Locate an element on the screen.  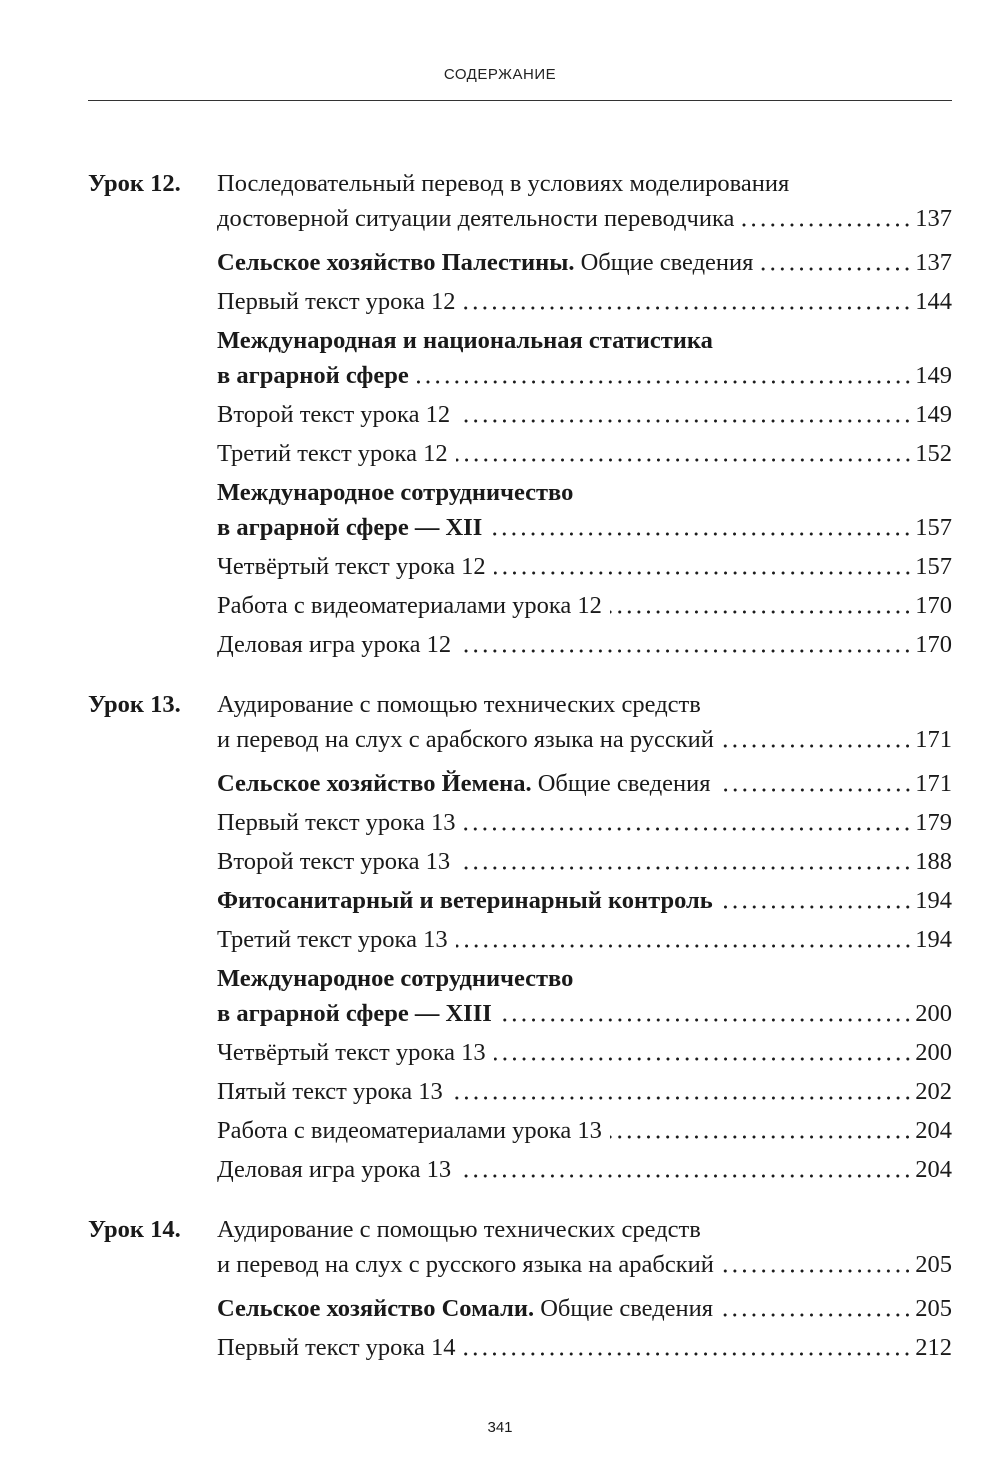
lesson-label: Урок 14. is located at coordinates (134, 1229).